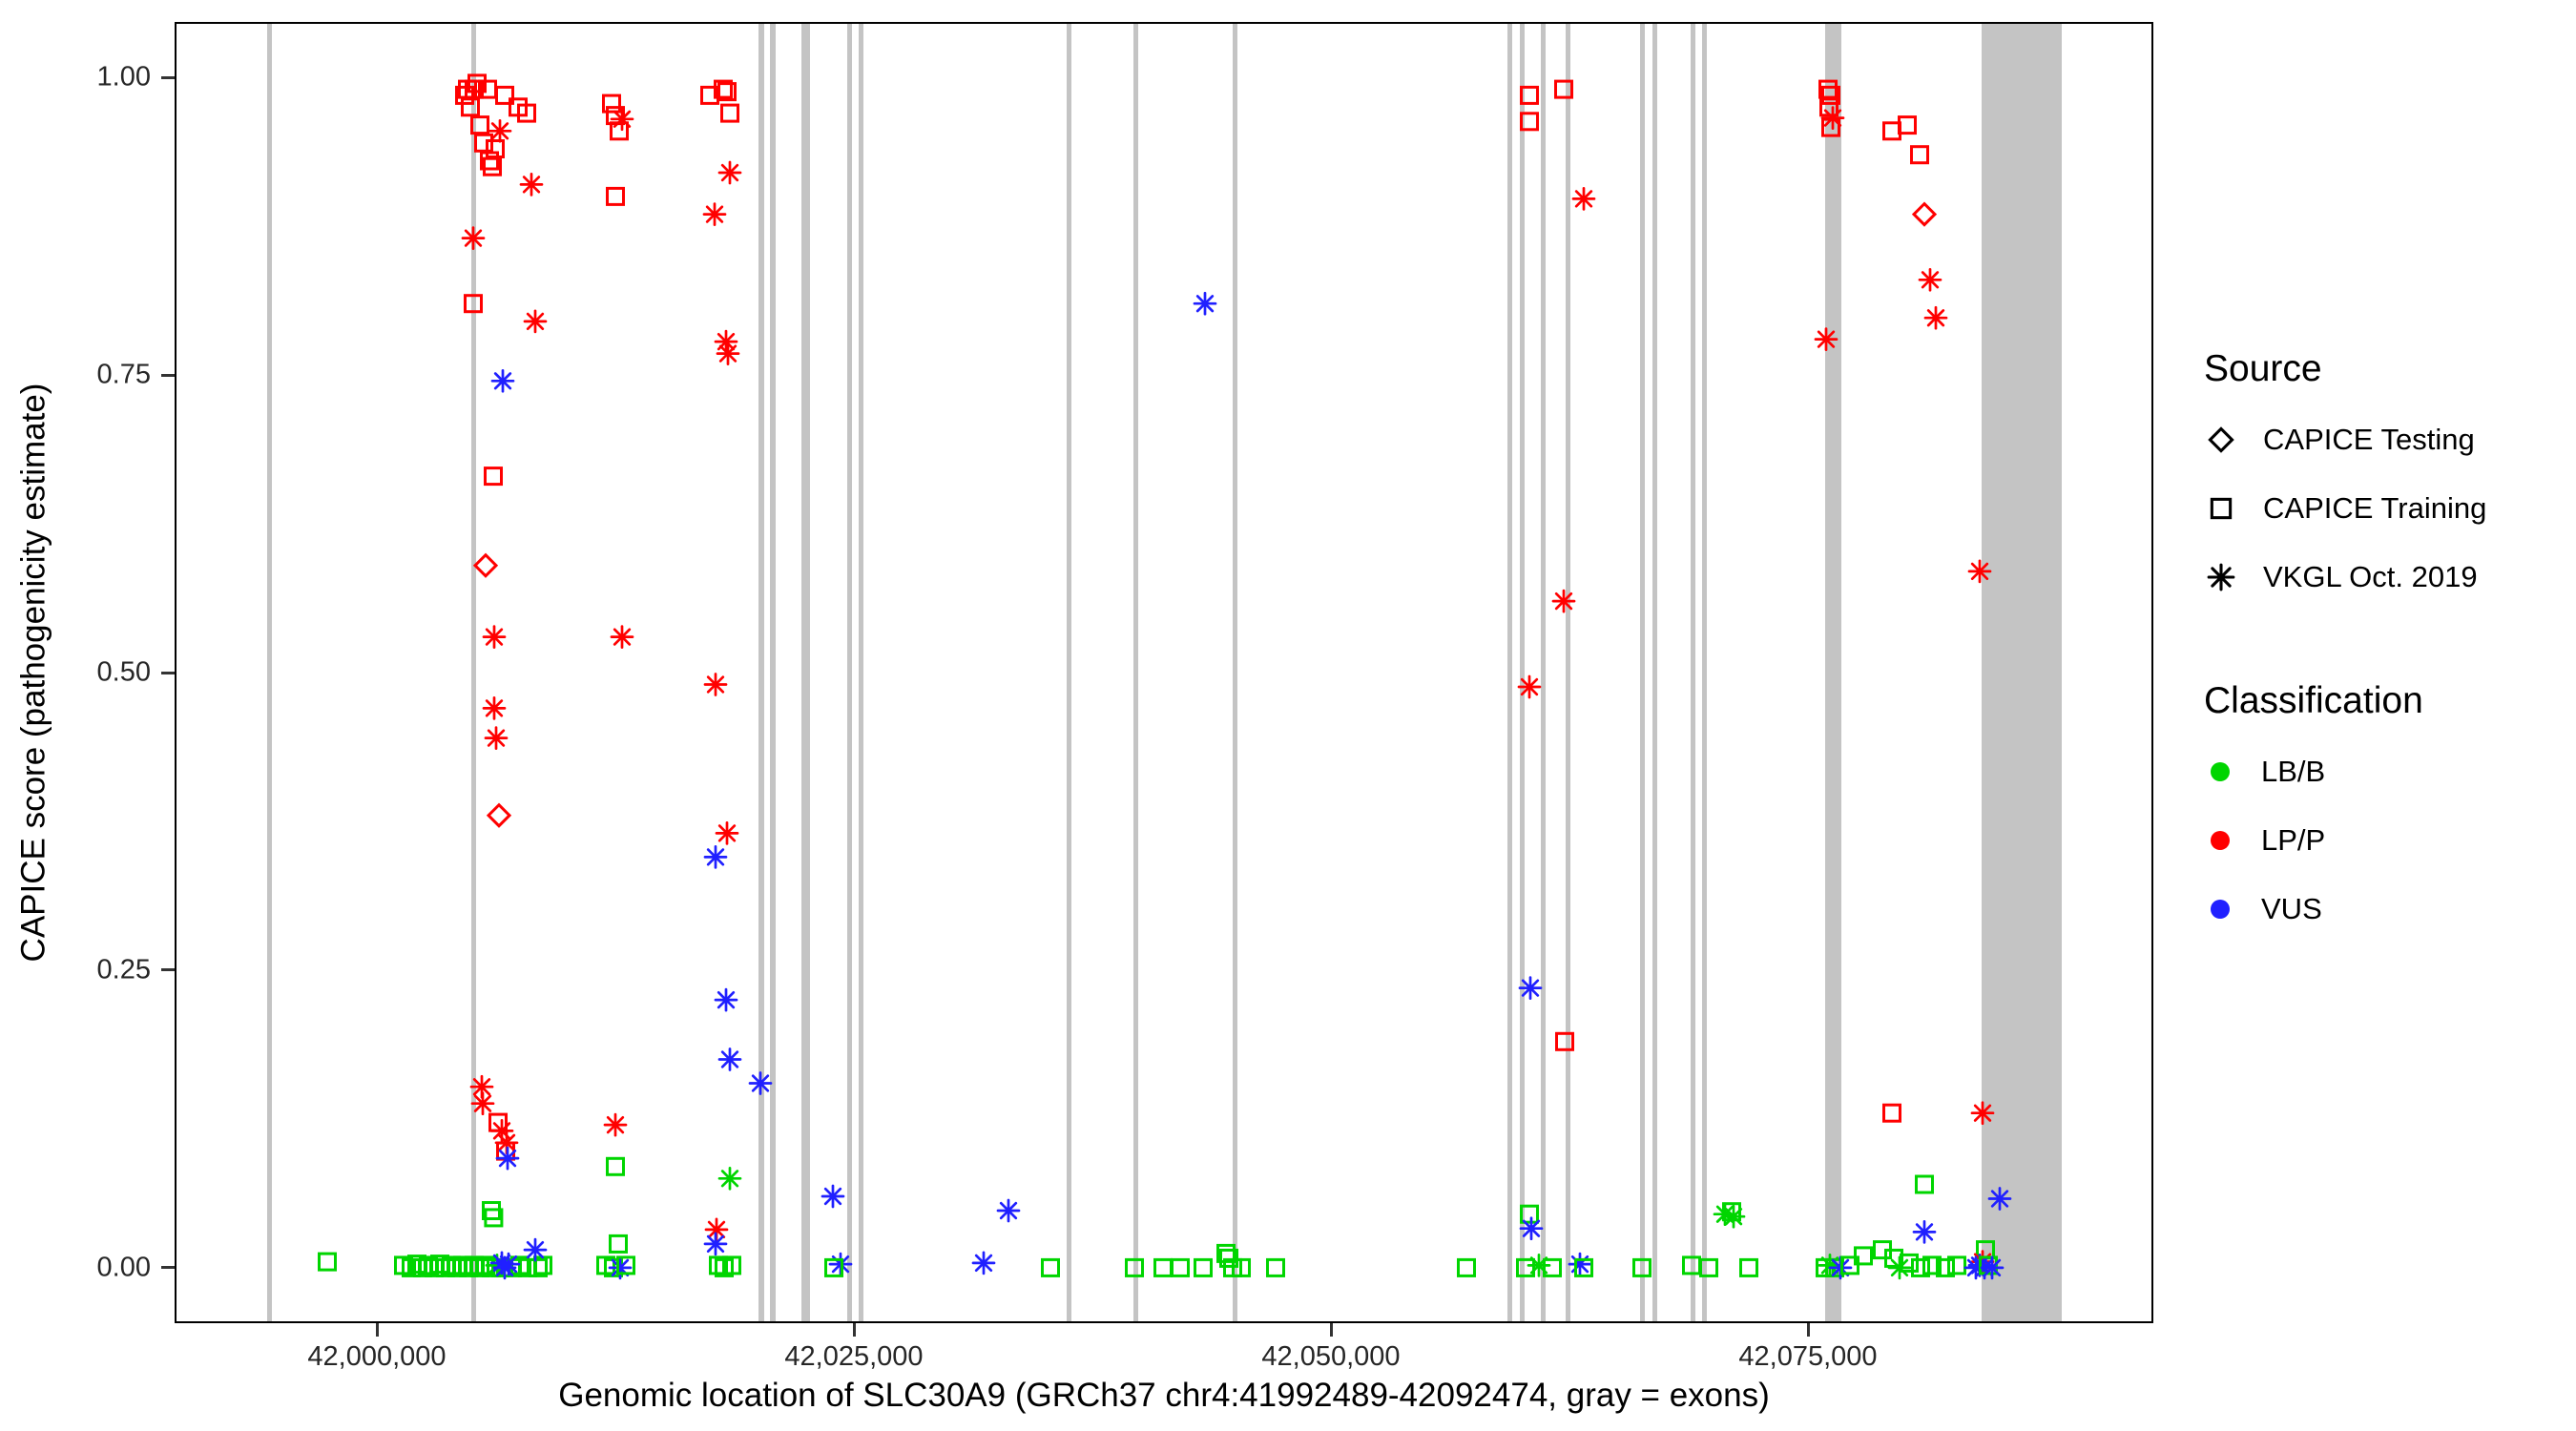 The image size is (2576, 1431). Describe the element at coordinates (2293, 840) in the screenshot. I see `legend-item-label: LP/P` at that location.